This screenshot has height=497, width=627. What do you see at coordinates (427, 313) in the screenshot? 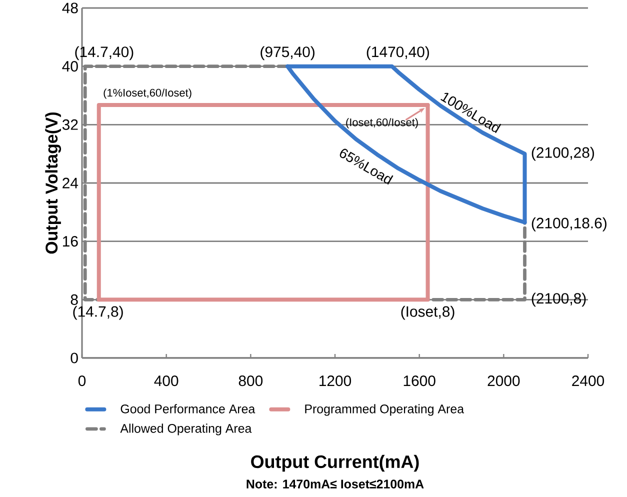
I see `annotation: (Ioset,8)` at bounding box center [427, 313].